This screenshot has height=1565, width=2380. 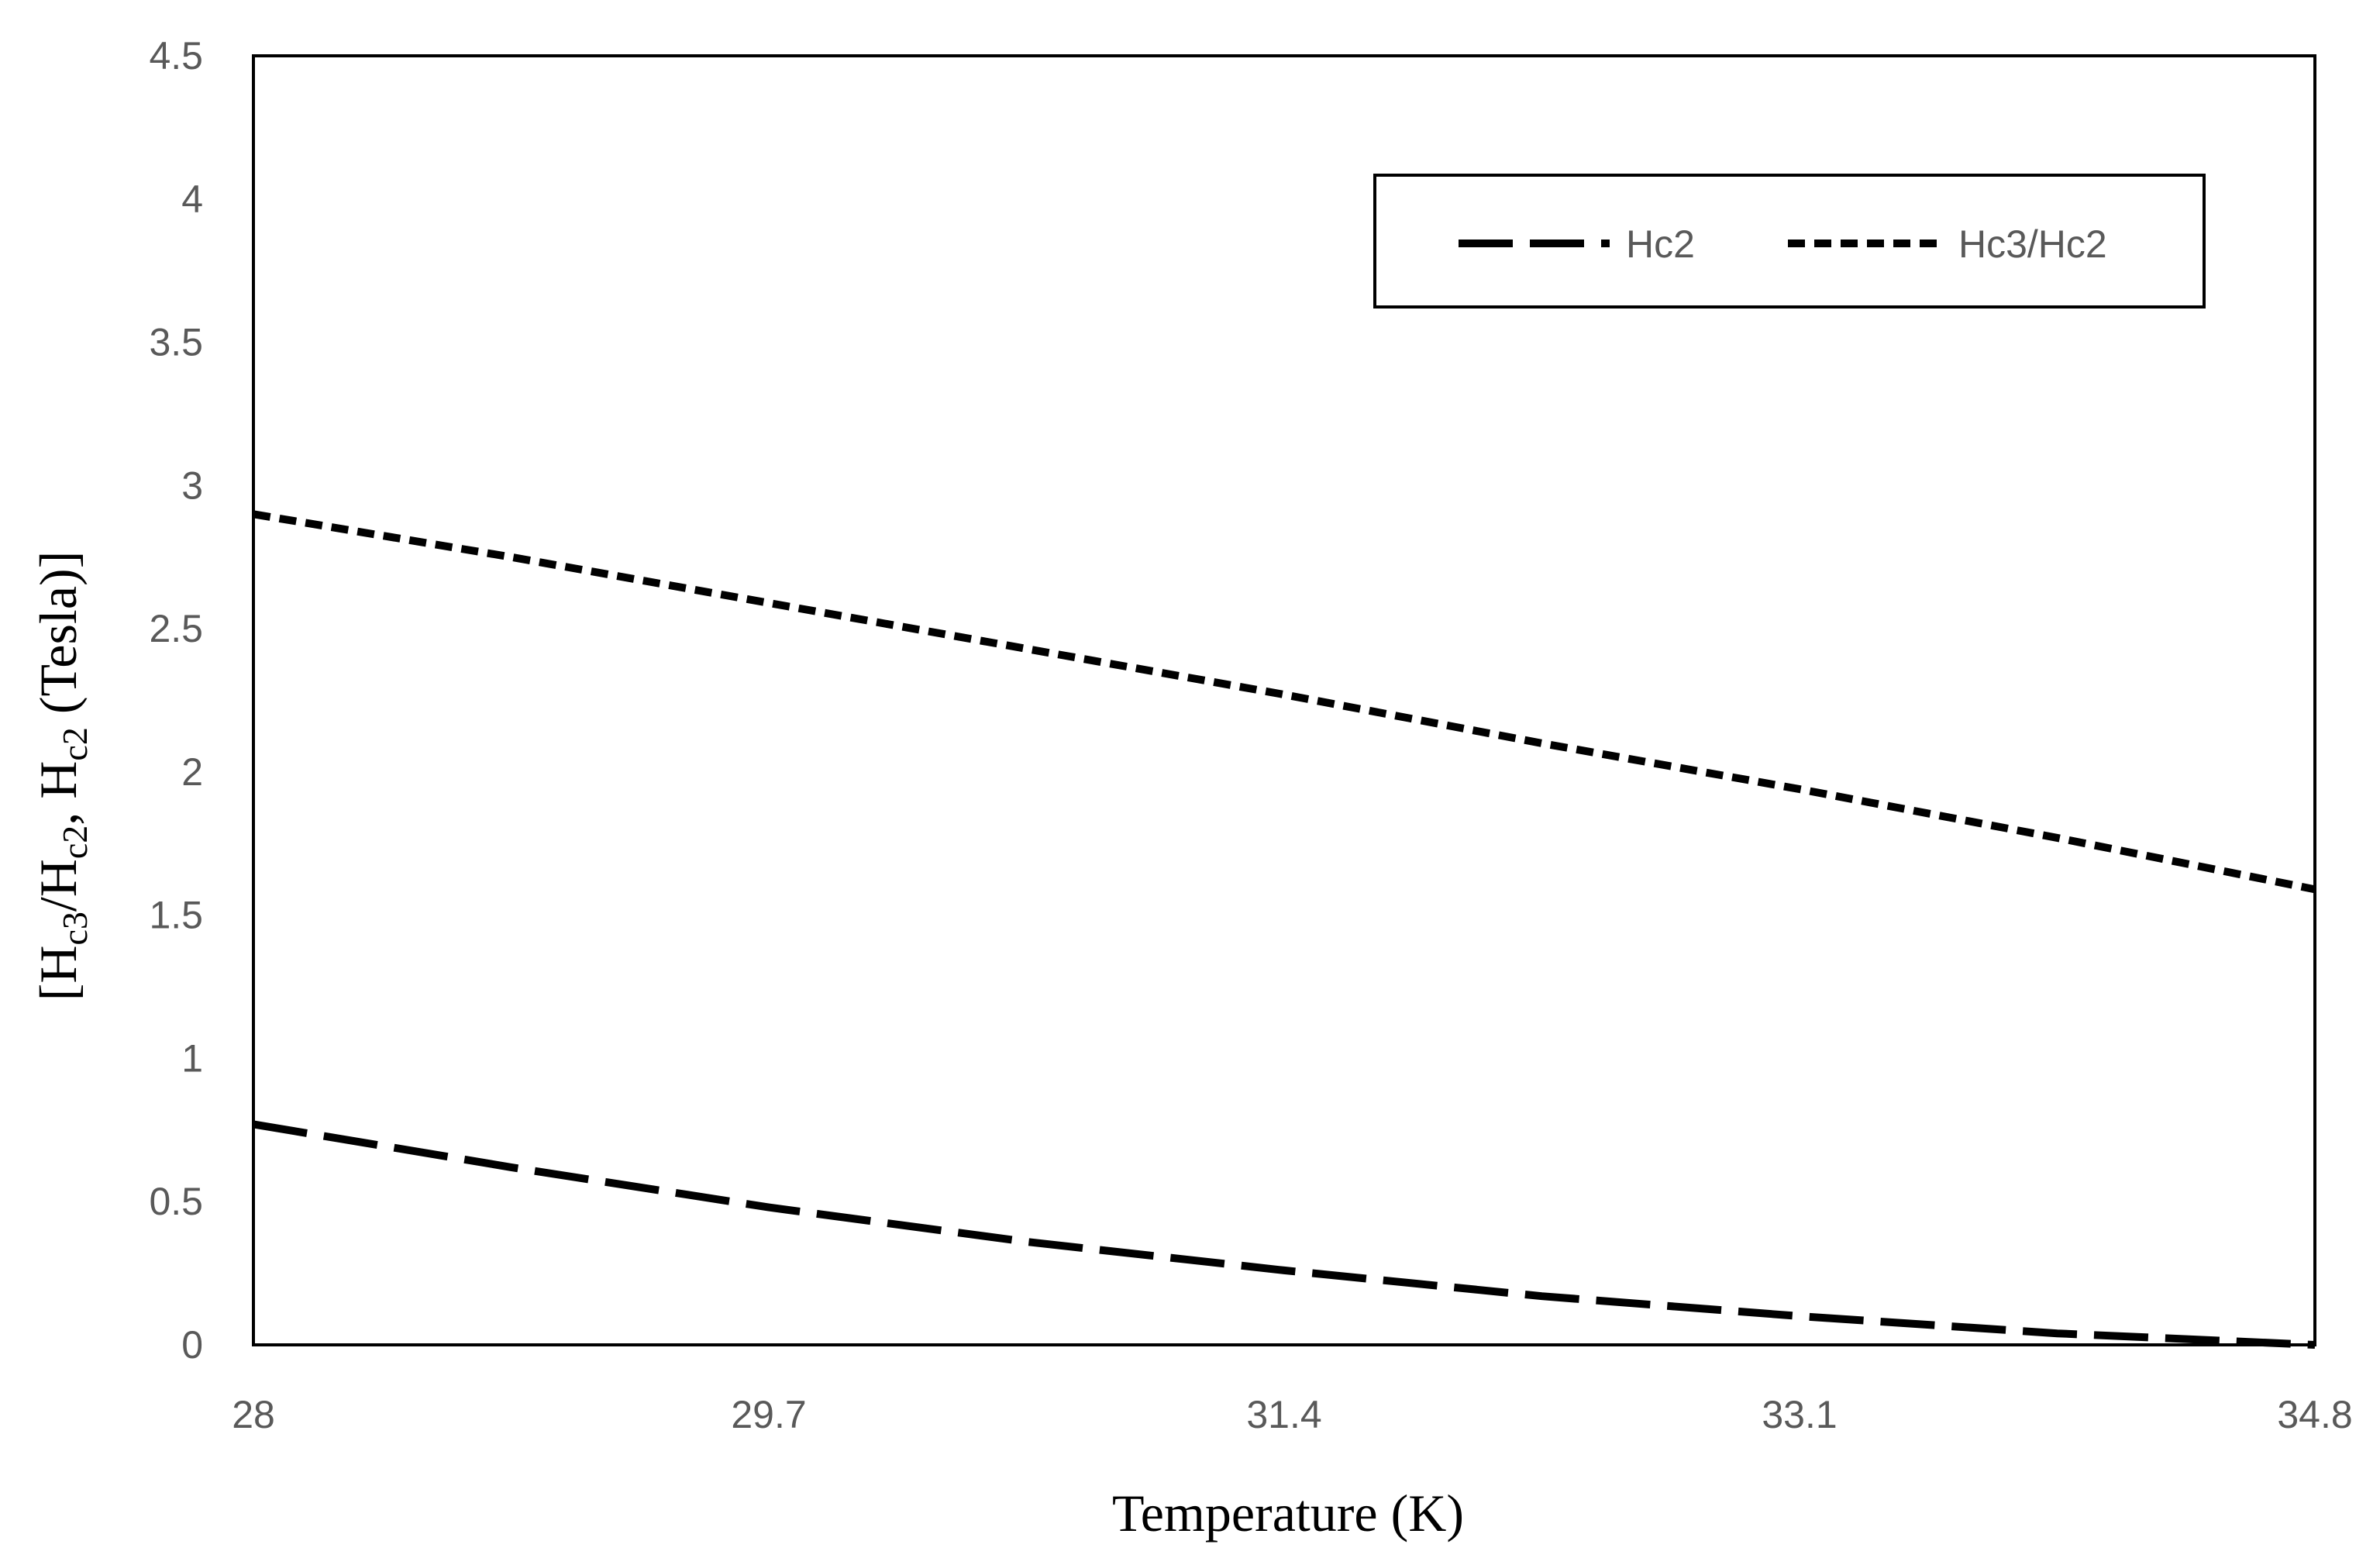 What do you see at coordinates (192, 772) in the screenshot?
I see `y-tick-label: 2` at bounding box center [192, 772].